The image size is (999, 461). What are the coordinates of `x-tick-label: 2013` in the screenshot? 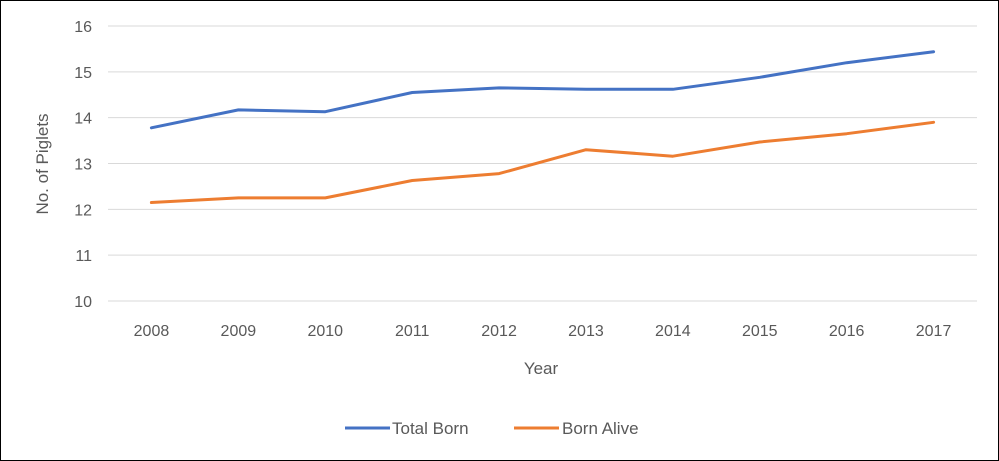 It's located at (586, 331).